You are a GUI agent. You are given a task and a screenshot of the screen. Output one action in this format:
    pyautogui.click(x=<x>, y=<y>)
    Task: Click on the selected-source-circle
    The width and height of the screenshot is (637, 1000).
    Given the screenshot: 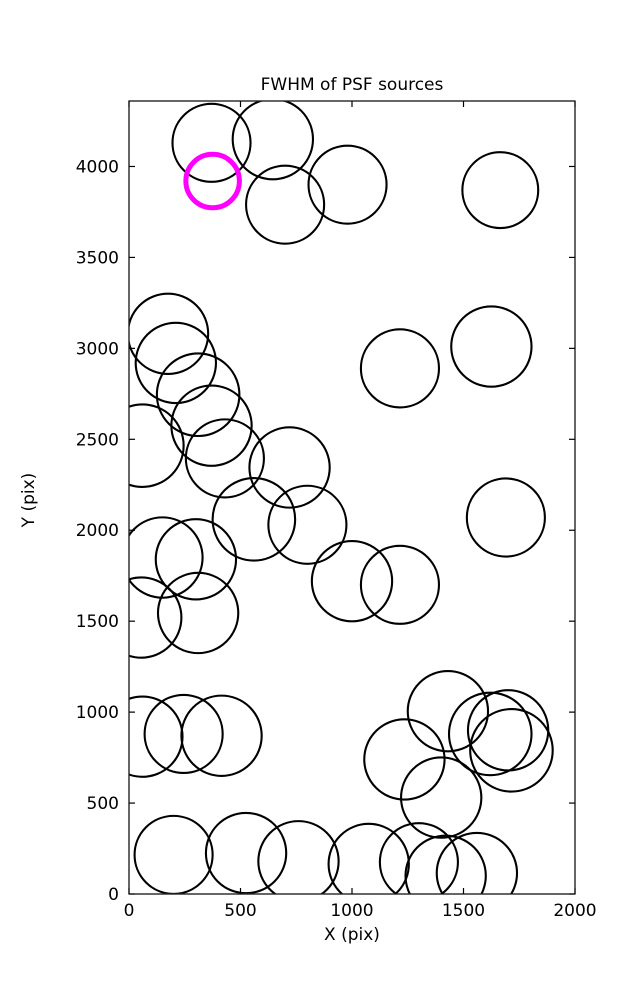 What is the action you would take?
    pyautogui.click(x=212, y=181)
    